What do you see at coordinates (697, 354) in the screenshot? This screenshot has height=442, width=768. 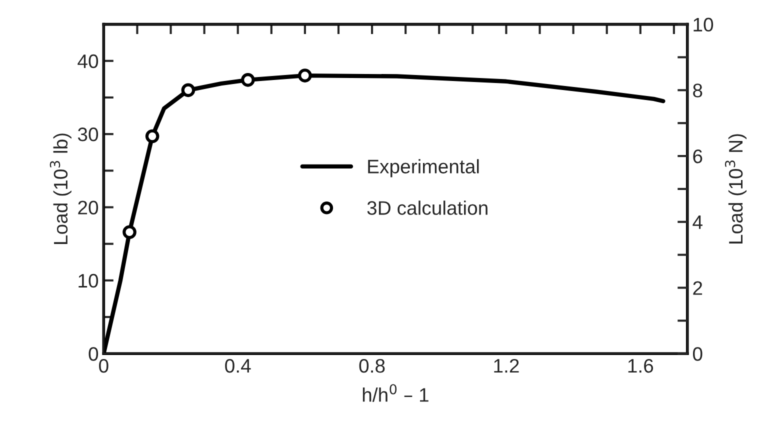 I see `y2-tick-label: 0` at bounding box center [697, 354].